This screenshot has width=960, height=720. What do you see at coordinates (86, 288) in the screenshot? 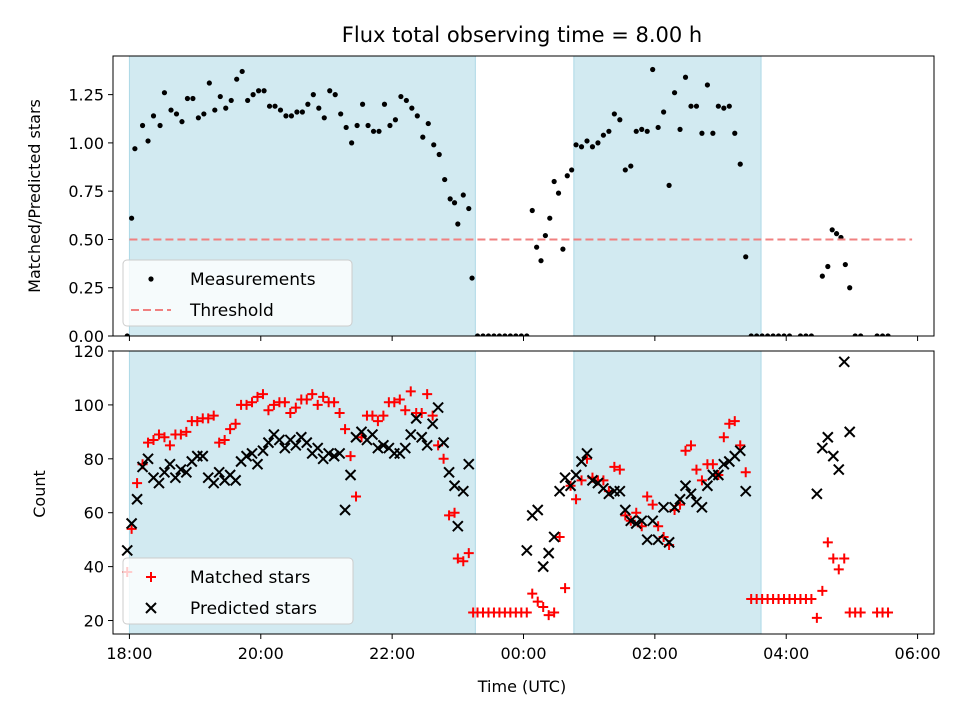
I see `top-y-tick-label: 0.25` at bounding box center [86, 288].